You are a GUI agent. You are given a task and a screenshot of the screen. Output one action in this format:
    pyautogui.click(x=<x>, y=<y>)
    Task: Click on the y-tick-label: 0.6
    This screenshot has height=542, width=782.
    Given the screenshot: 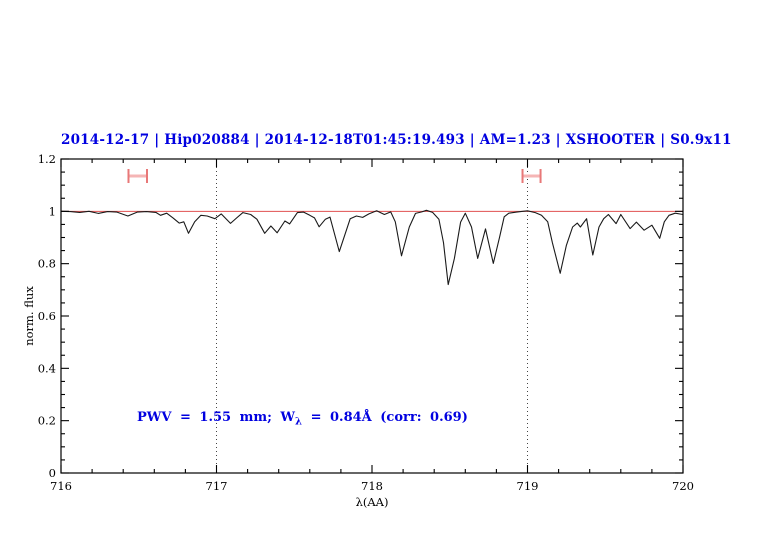 What is the action you would take?
    pyautogui.click(x=47, y=316)
    